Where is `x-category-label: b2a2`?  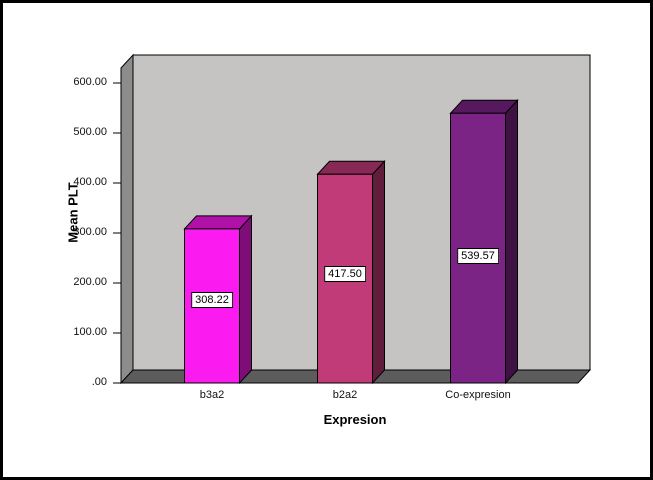 x-category-label: b2a2 is located at coordinates (345, 395).